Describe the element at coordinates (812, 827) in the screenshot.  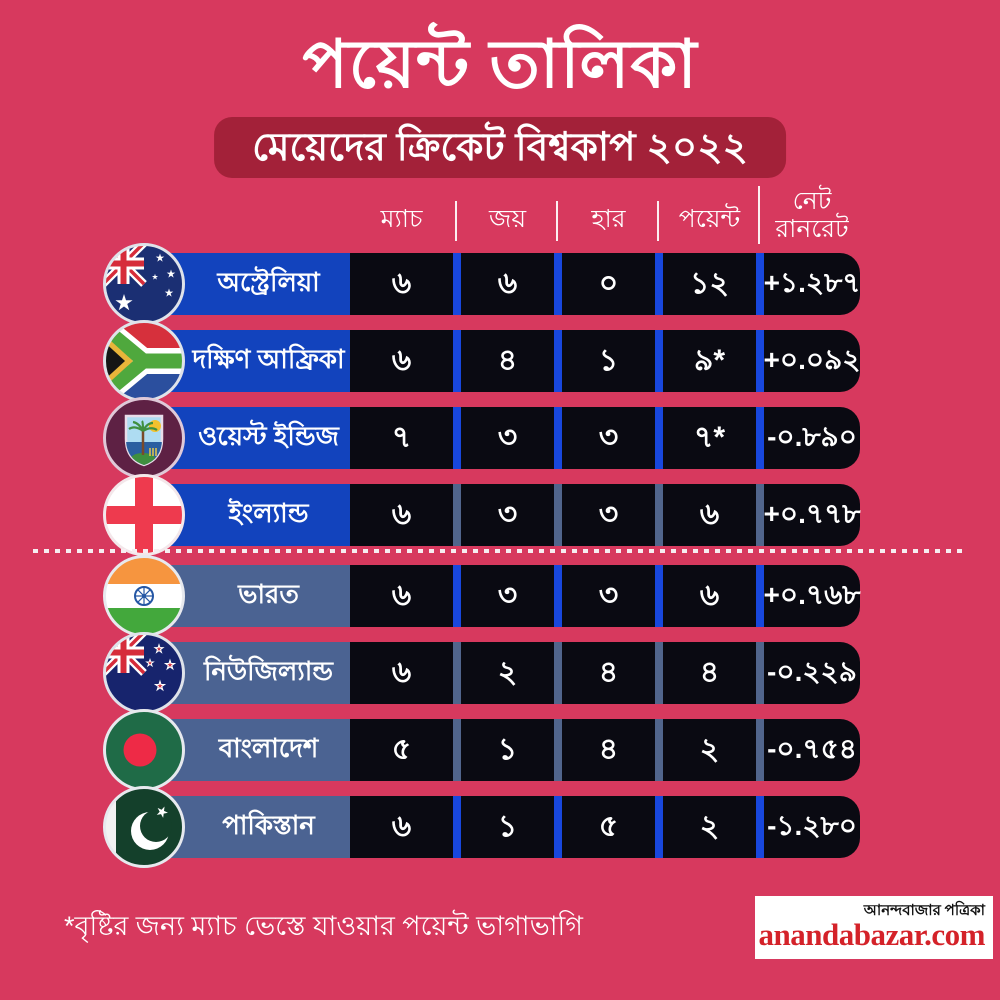
I see `net-run-rate-value: -১.২৮০` at that location.